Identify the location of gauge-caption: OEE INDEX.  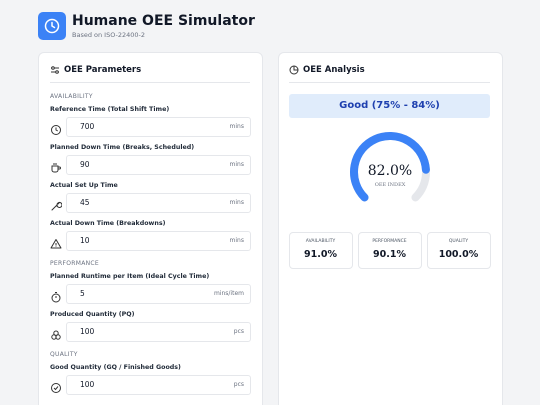
(390, 185).